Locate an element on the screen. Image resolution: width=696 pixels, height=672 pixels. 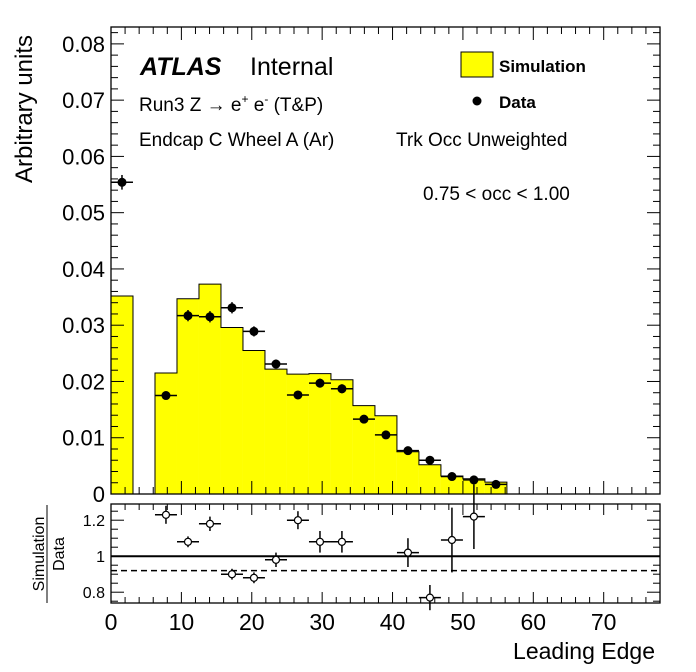
y-tick-label: 0.06 is located at coordinates (83, 156).